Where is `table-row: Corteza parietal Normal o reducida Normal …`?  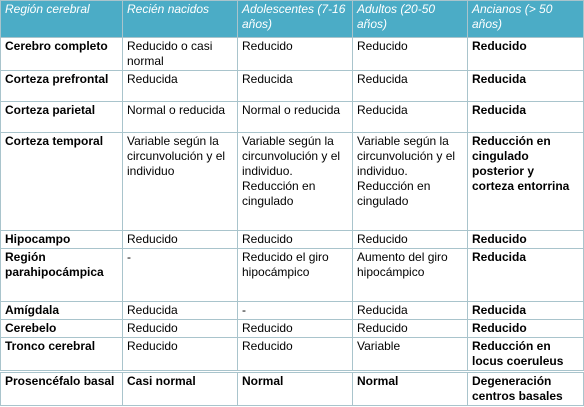
table-row: Corteza parietal Normal o reducida Normal … is located at coordinates (292, 117).